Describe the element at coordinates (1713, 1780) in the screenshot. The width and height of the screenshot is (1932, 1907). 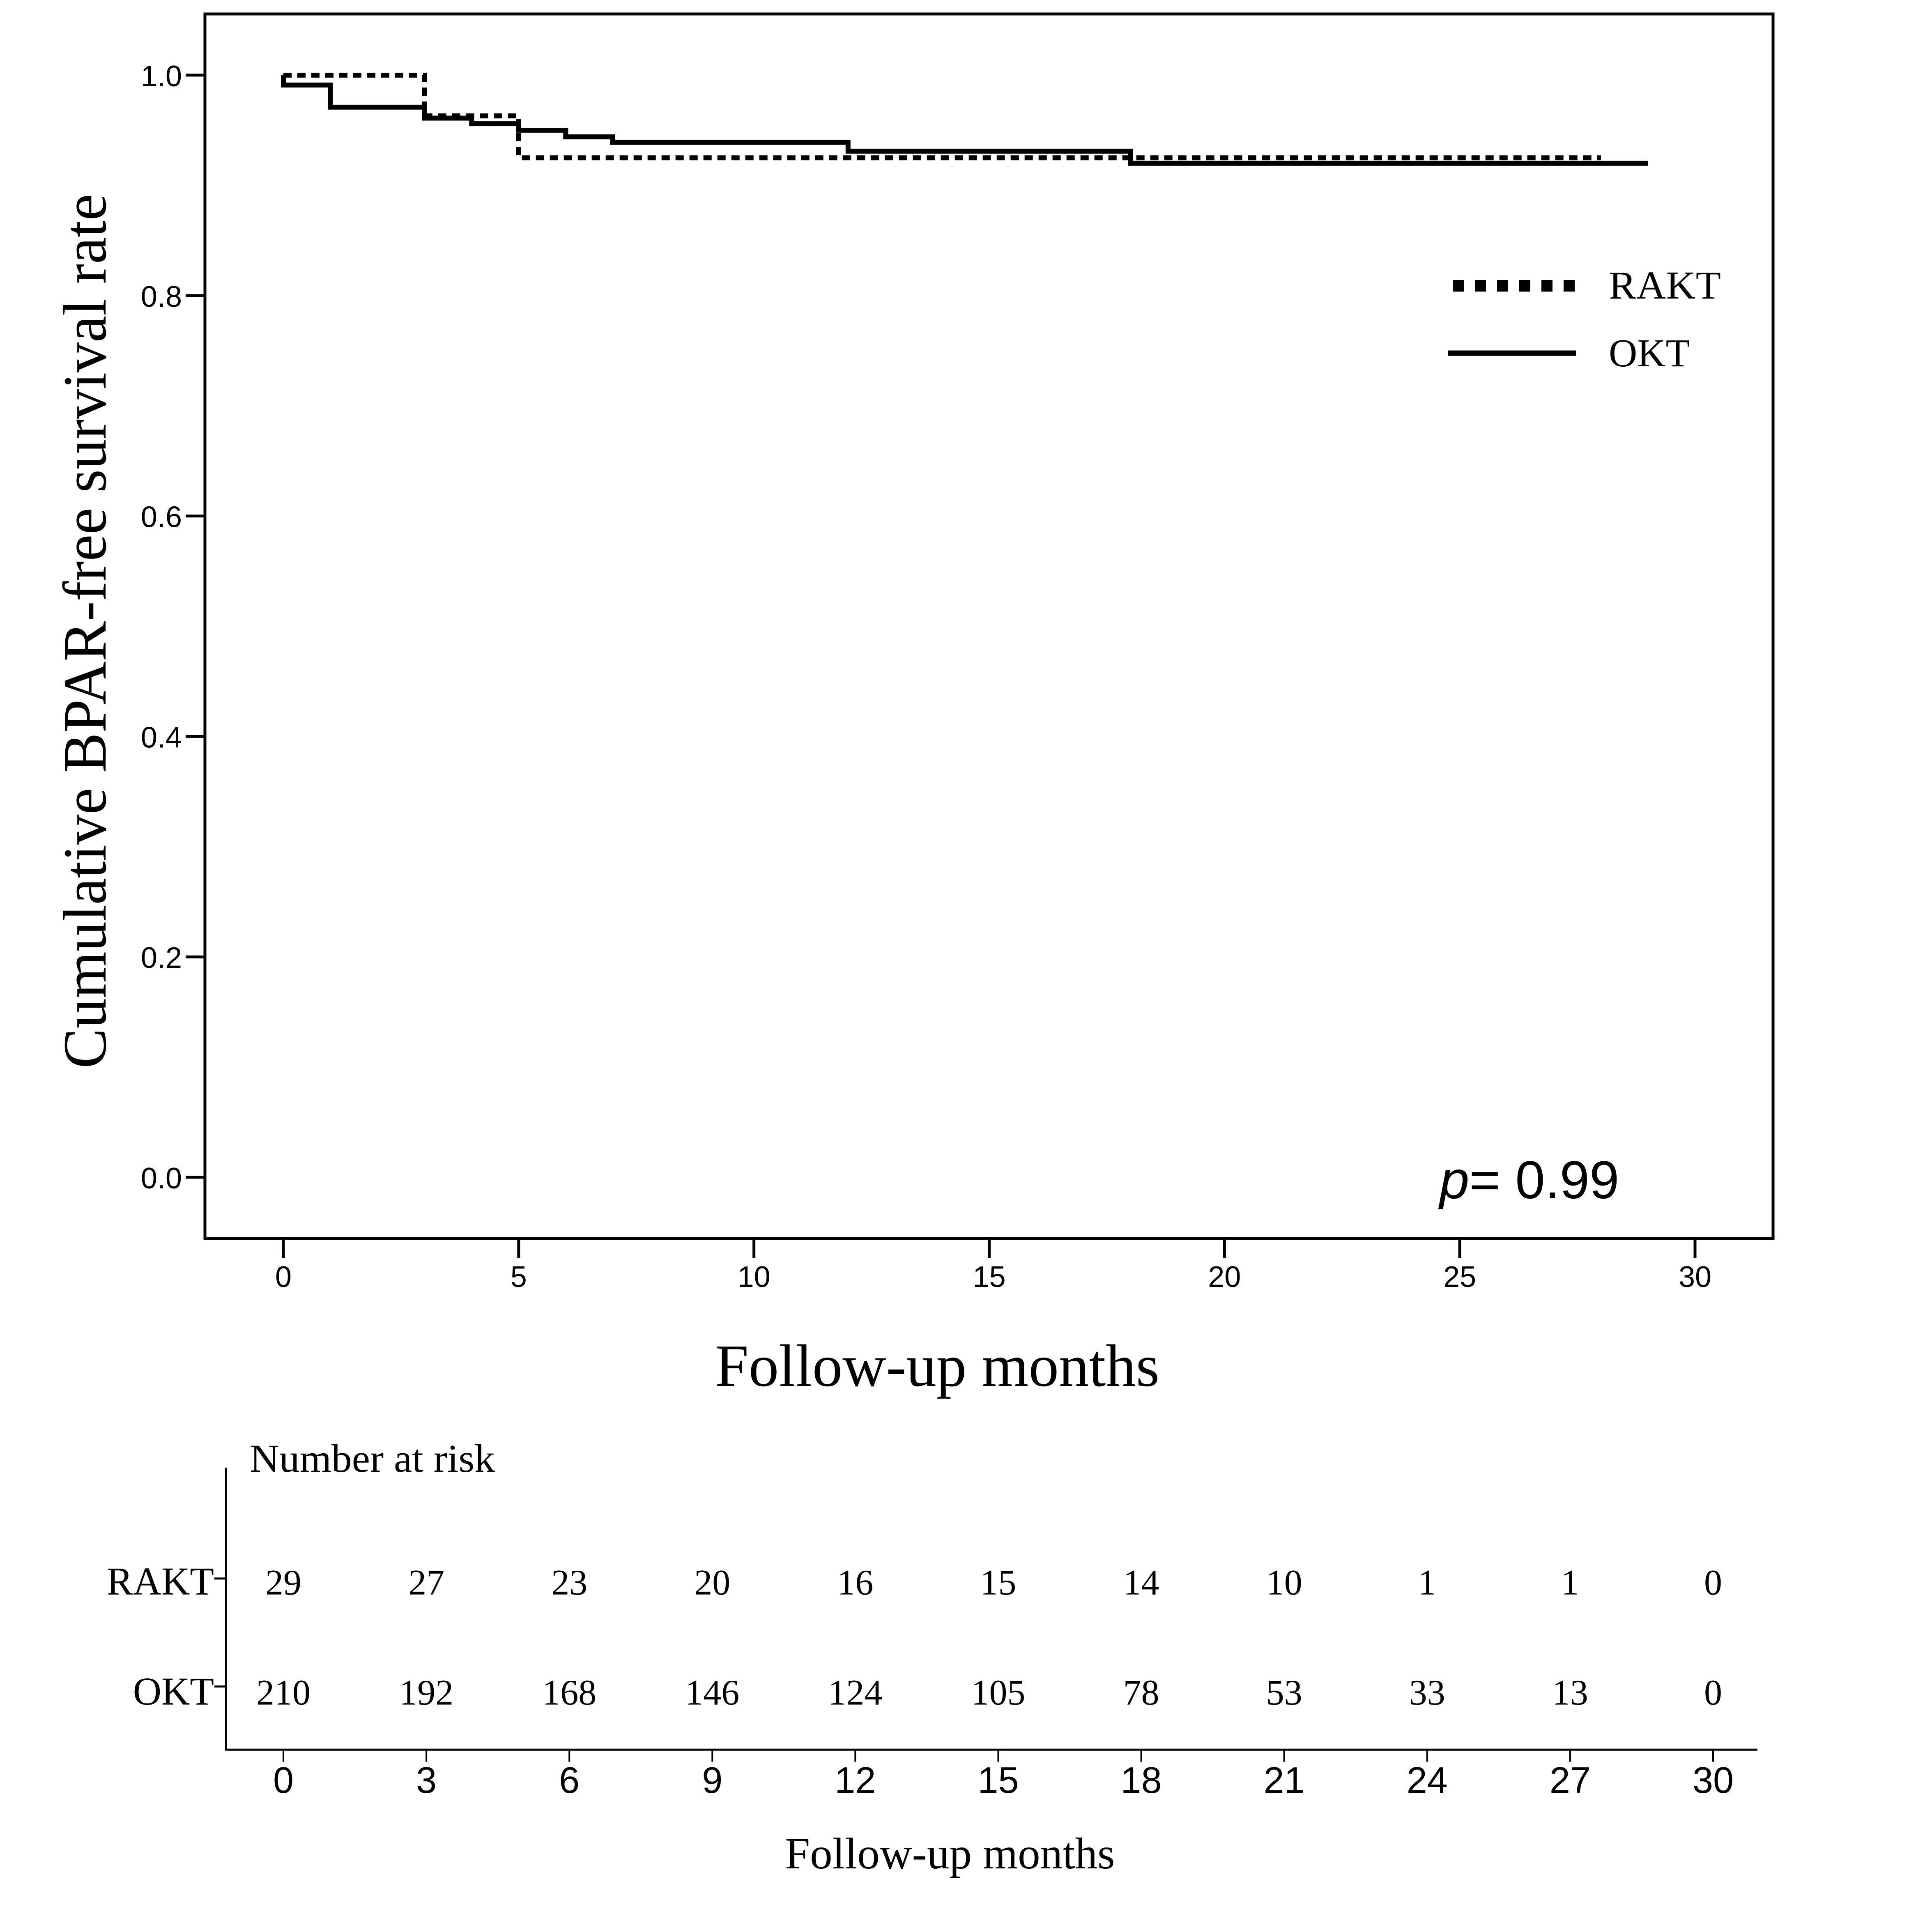
I see `risk-x-tick-label: 30` at that location.